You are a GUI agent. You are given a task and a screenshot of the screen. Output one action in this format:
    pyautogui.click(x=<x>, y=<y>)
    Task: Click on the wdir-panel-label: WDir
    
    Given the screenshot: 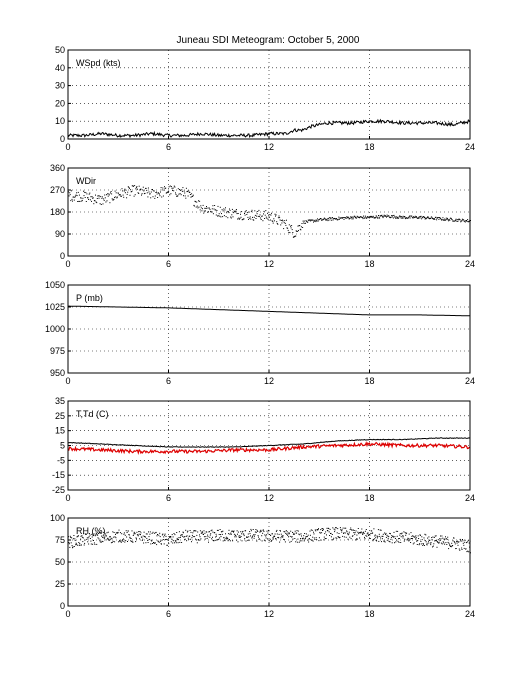 What is the action you would take?
    pyautogui.click(x=86, y=181)
    